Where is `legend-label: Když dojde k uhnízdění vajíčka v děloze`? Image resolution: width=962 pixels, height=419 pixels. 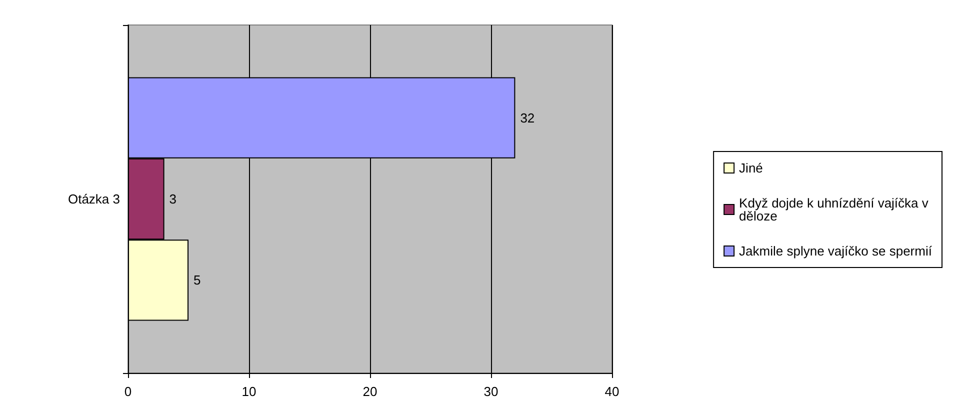 legend-label: Když dojde k uhnízdění vajíčka v děloze is located at coordinates (835, 210).